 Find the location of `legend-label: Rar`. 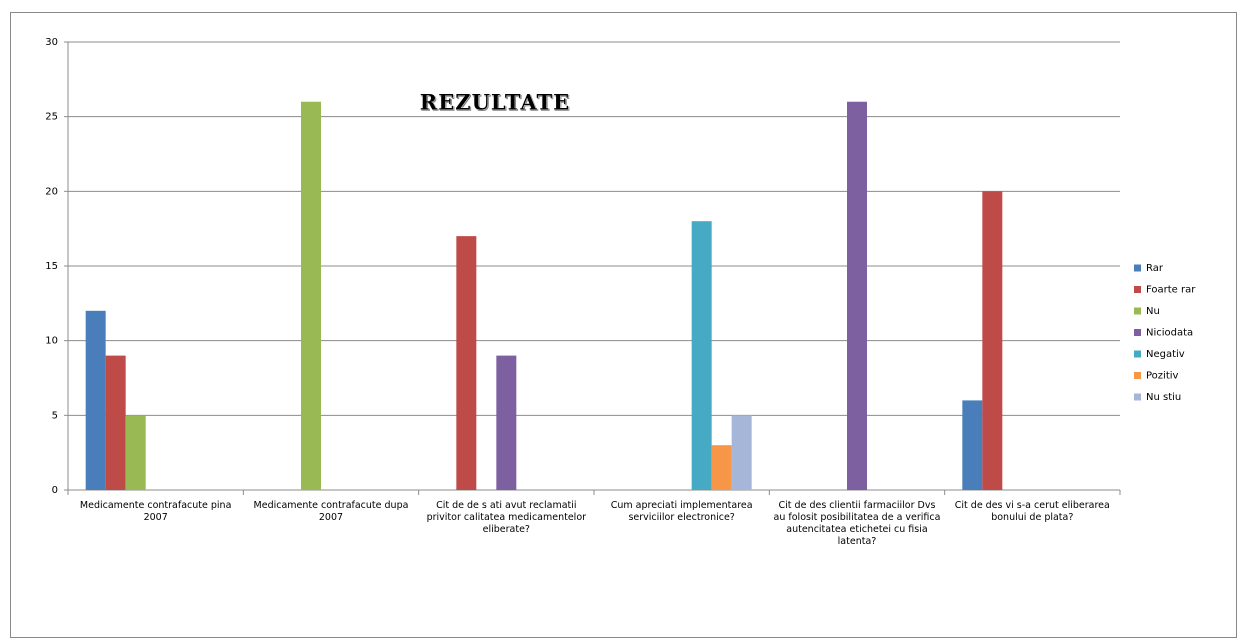

legend-label: Rar is located at coordinates (1155, 268).